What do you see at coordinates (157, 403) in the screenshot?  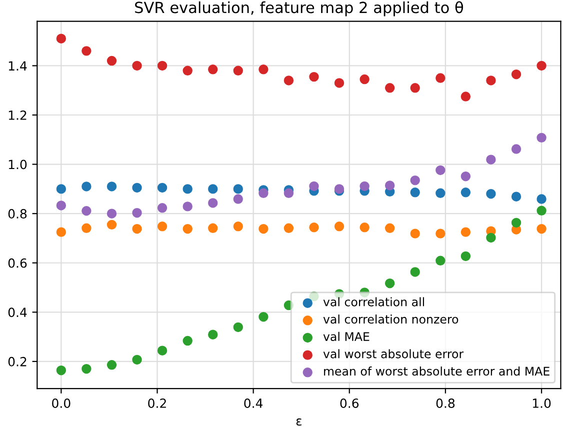 I see `x-tick-label: 0.2` at bounding box center [157, 403].